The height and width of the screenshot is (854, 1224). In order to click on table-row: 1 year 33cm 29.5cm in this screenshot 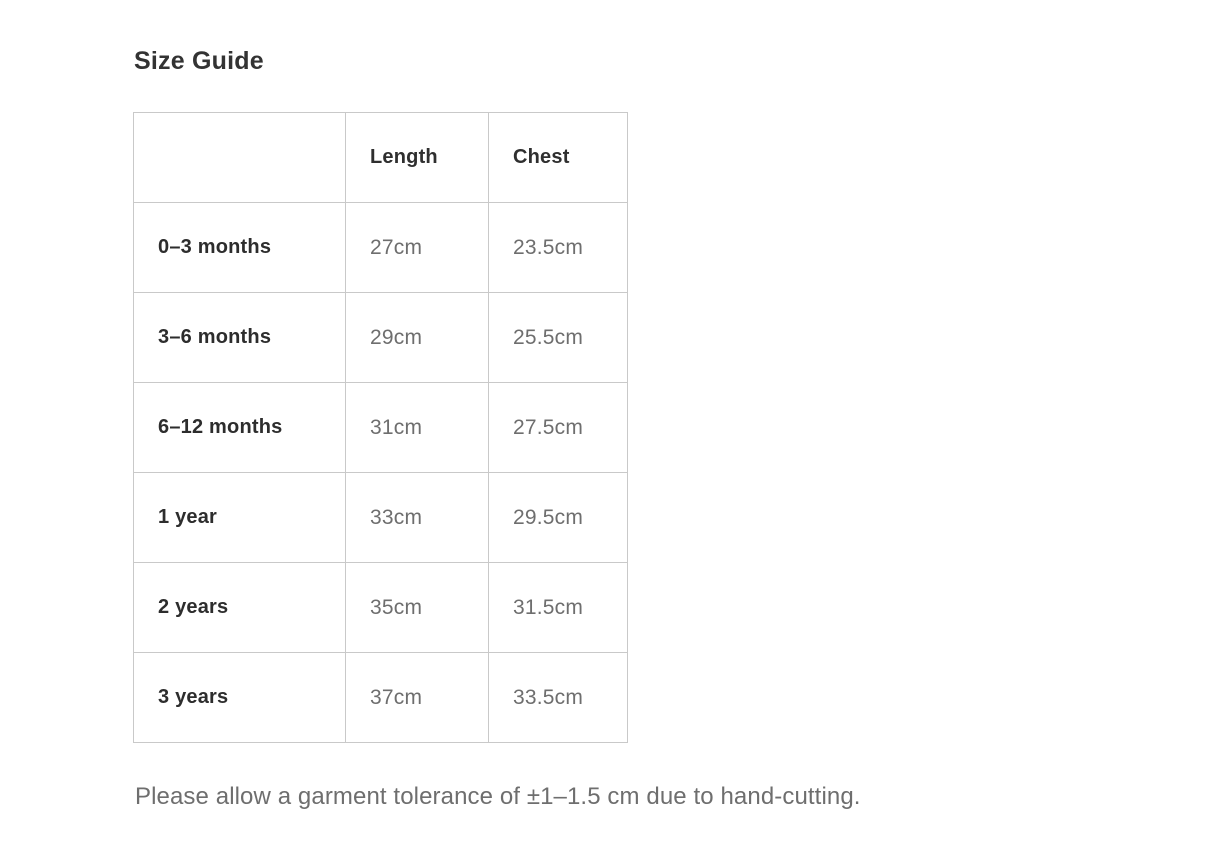, I will do `click(380, 517)`.